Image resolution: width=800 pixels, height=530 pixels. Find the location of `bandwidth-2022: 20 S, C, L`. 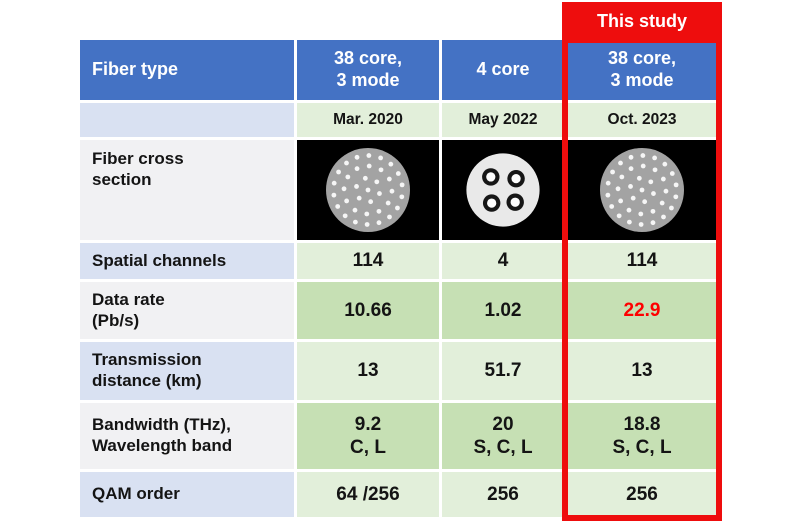

bandwidth-2022: 20 S, C, L is located at coordinates (503, 436).